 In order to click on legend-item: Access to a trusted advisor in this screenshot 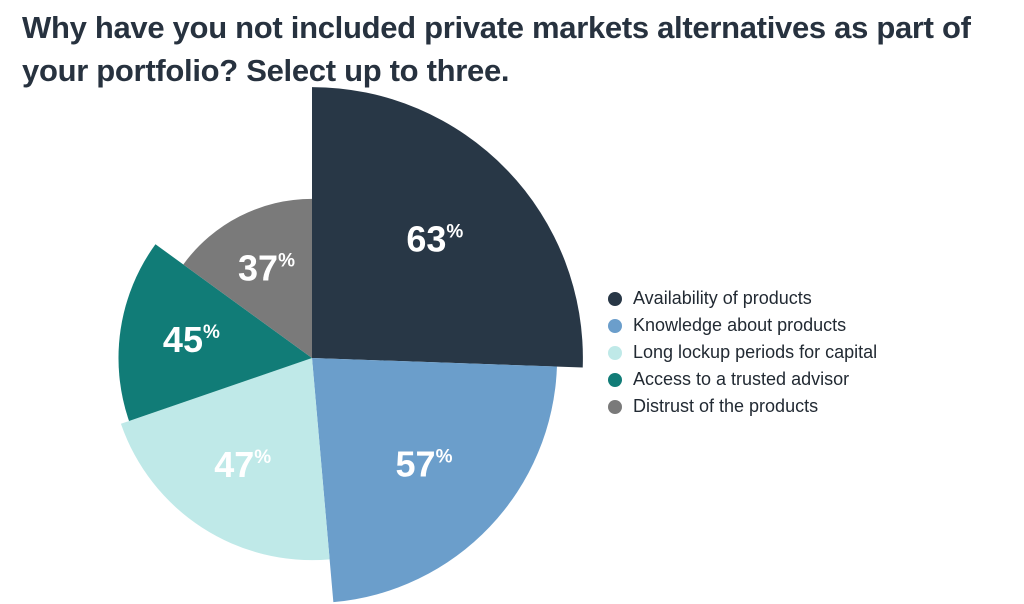, I will do `click(742, 379)`.